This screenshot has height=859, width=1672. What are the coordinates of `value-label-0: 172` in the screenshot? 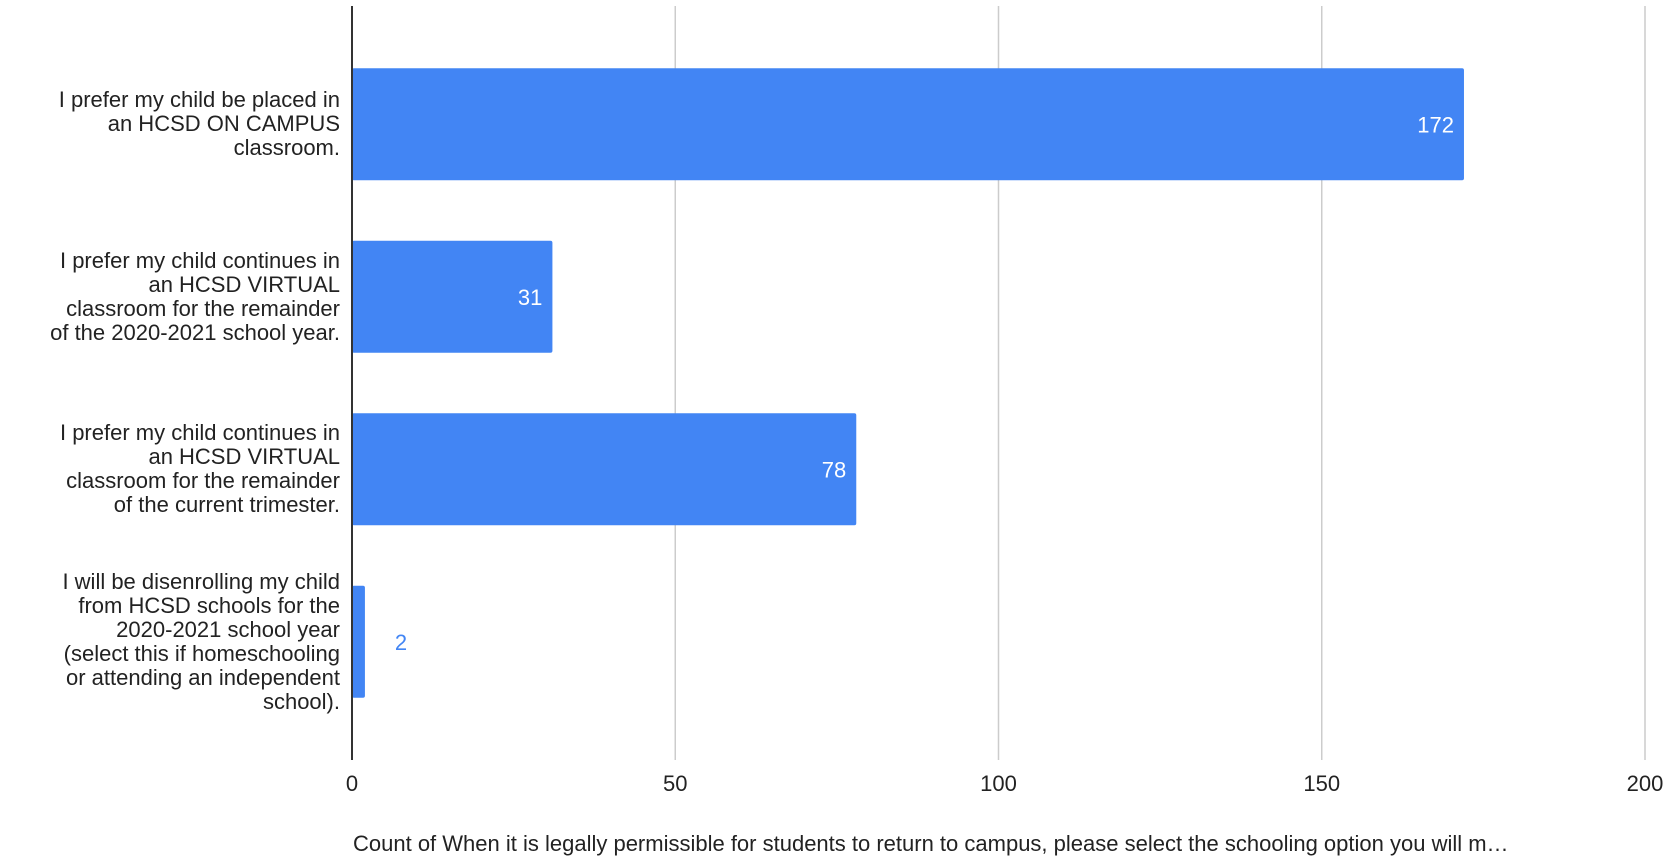 It's located at (1435, 124).